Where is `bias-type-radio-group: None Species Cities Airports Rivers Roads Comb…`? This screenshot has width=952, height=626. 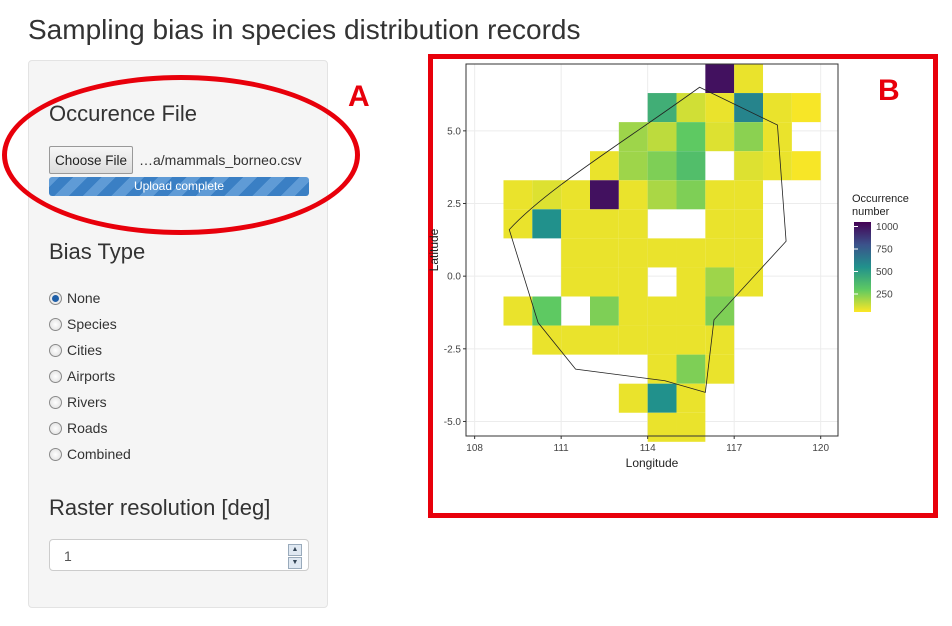 bias-type-radio-group: None Species Cities Airports Rivers Roads Comb… is located at coordinates (90, 376).